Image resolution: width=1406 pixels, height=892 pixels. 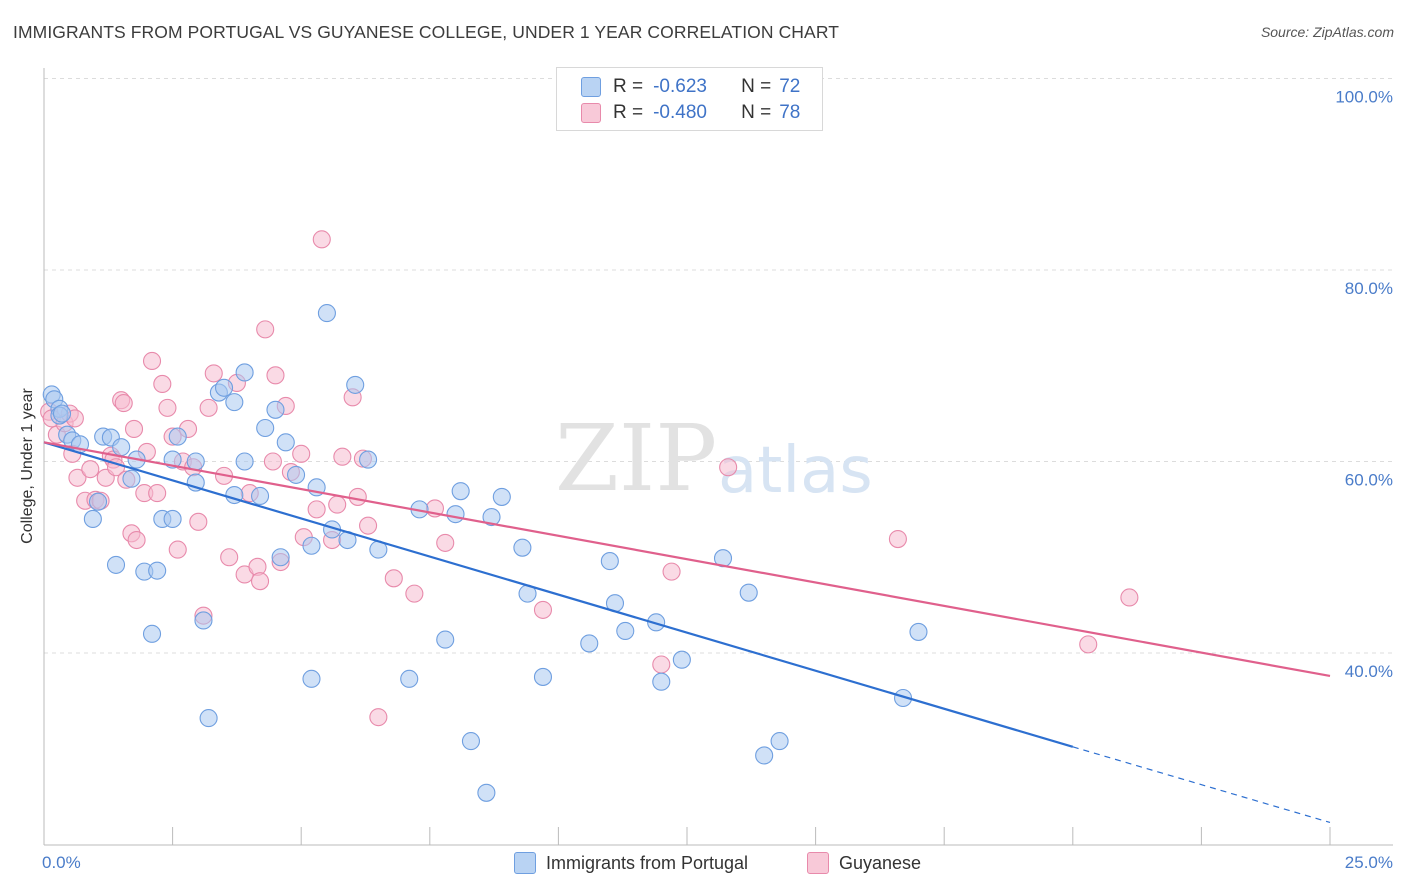 I want to click on watermark: ZIP atlas, so click(x=714, y=458).